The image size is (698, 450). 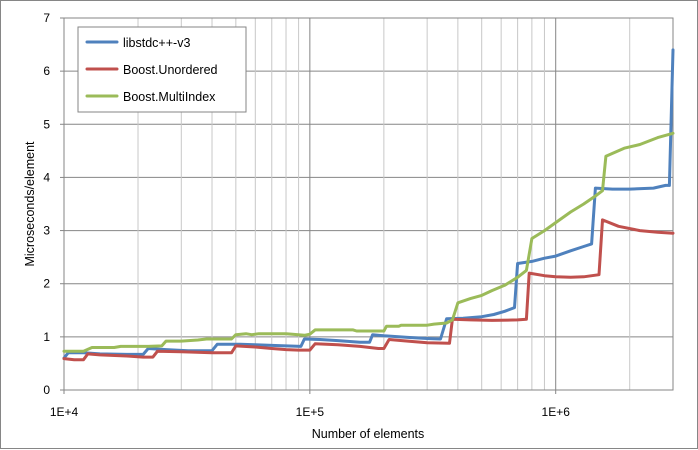 I want to click on x-axis-title: Number of elements, so click(x=368, y=434).